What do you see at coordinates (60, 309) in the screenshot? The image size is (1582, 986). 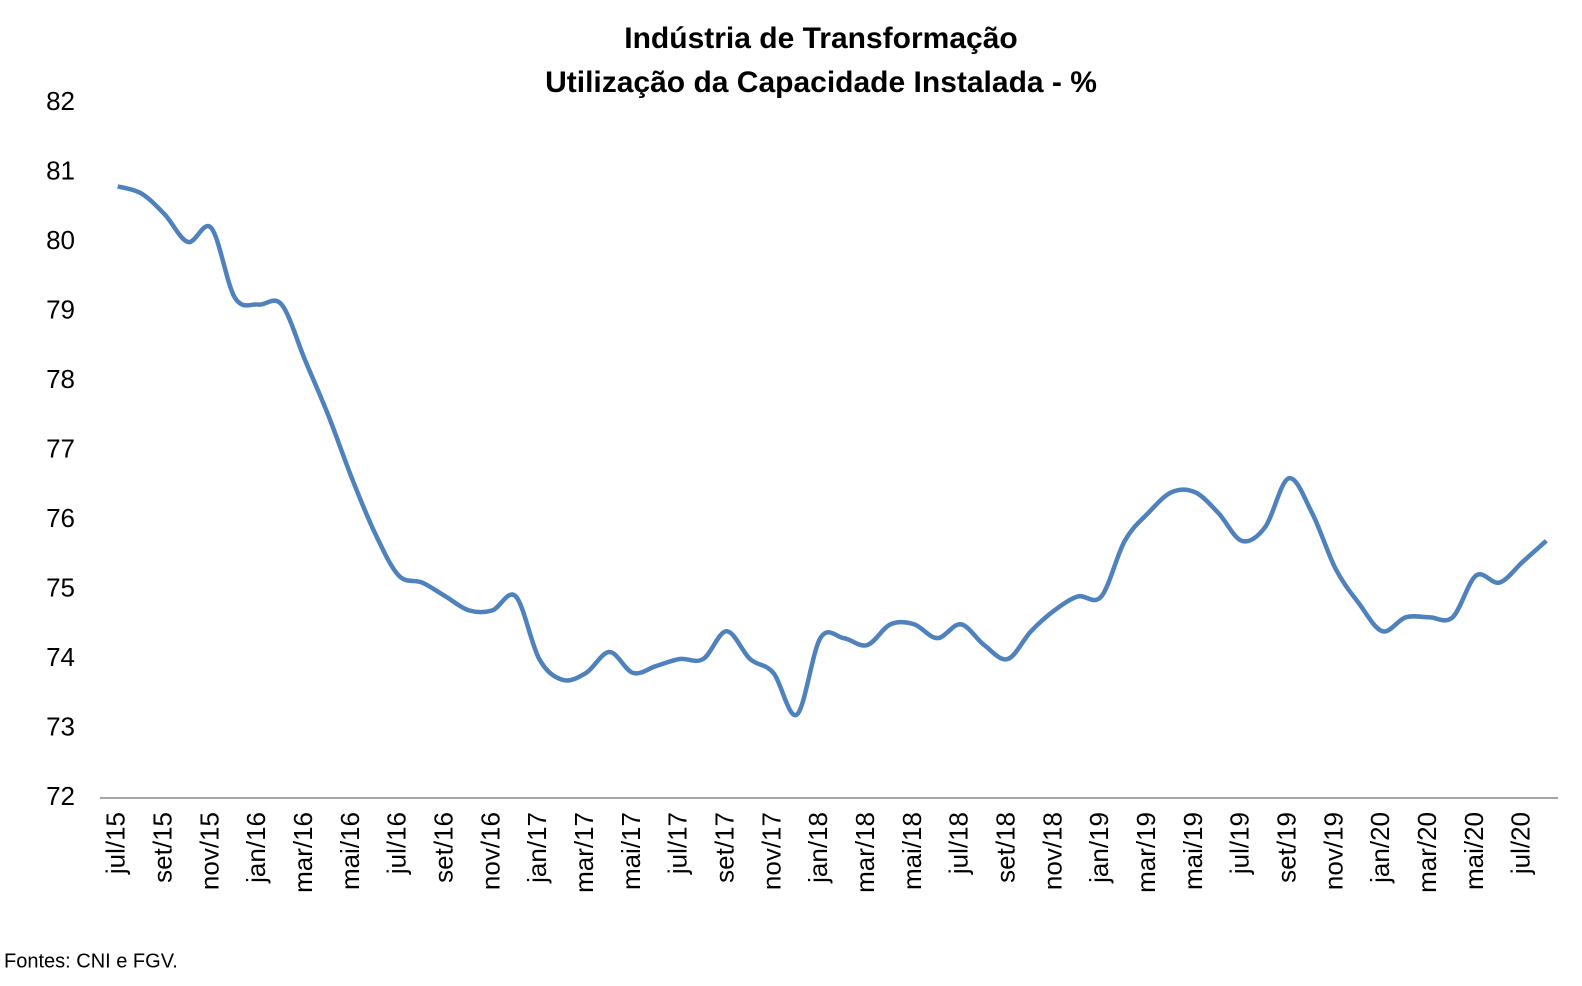 I see `y-tick-label: 79` at bounding box center [60, 309].